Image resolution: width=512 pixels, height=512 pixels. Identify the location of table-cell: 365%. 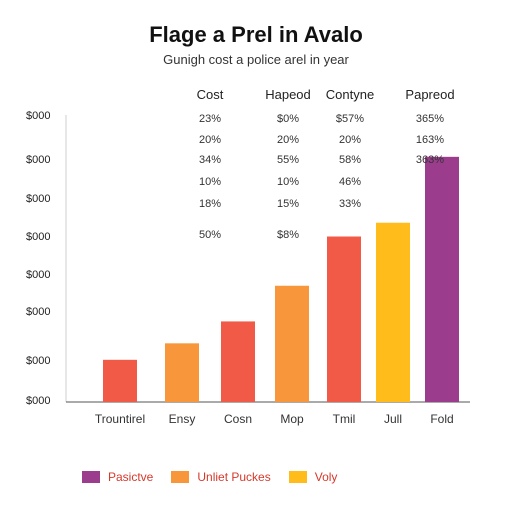
(430, 119).